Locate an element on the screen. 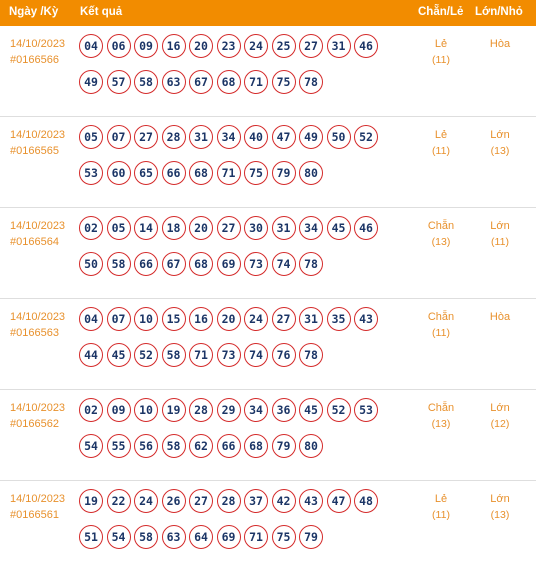  number-ball: 75 is located at coordinates (283, 82).